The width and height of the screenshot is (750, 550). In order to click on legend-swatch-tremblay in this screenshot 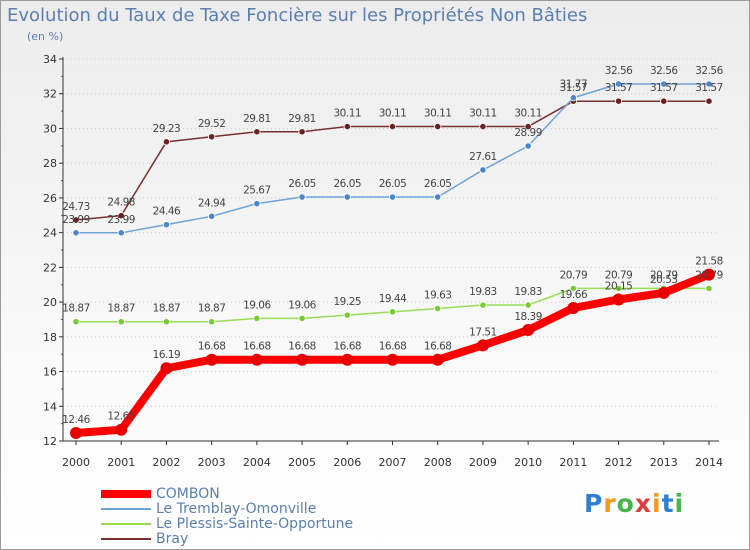, I will do `click(126, 509)`.